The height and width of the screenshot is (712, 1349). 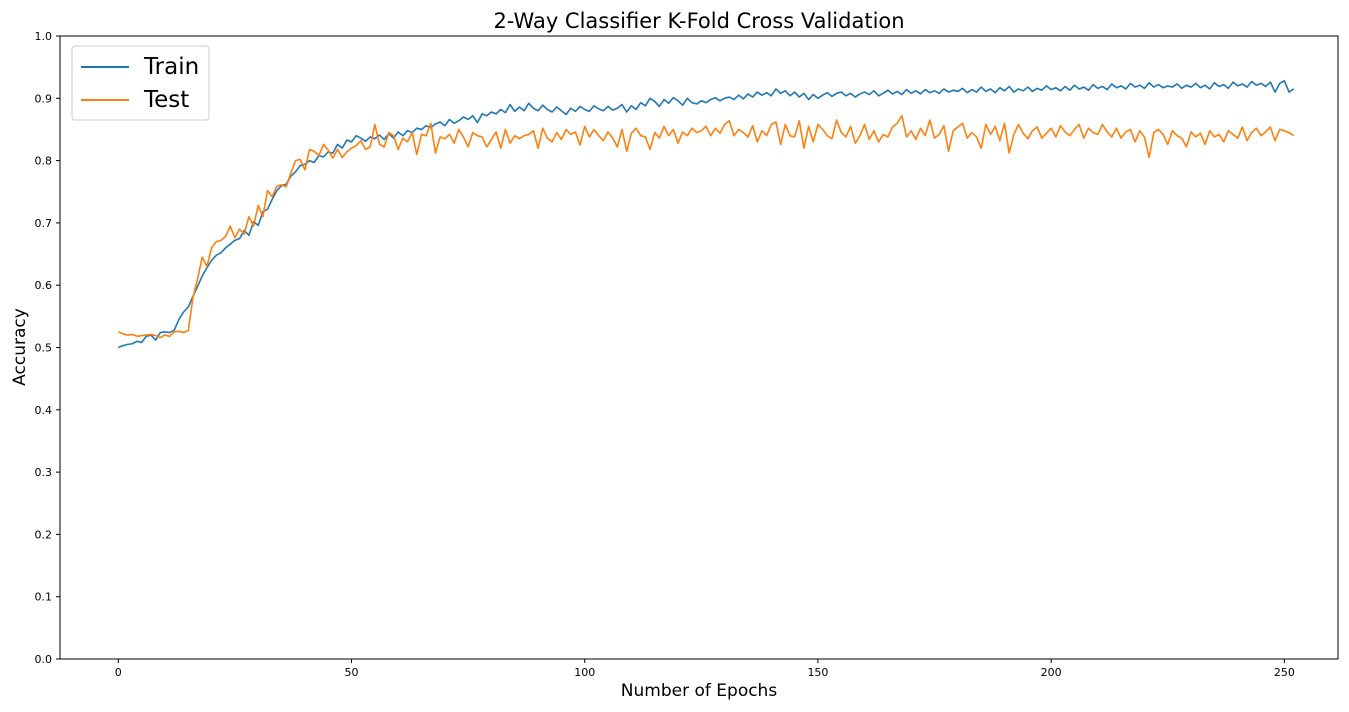 I want to click on chart-title: 2-Way Classifier K-Fold Cross Validation, so click(x=698, y=21).